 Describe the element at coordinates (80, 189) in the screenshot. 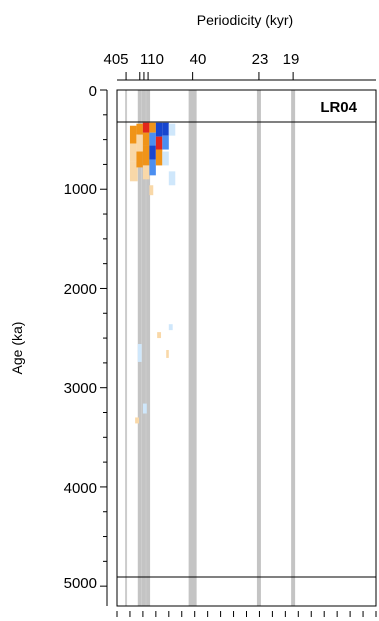

I see `y-tick-label: 1000` at that location.